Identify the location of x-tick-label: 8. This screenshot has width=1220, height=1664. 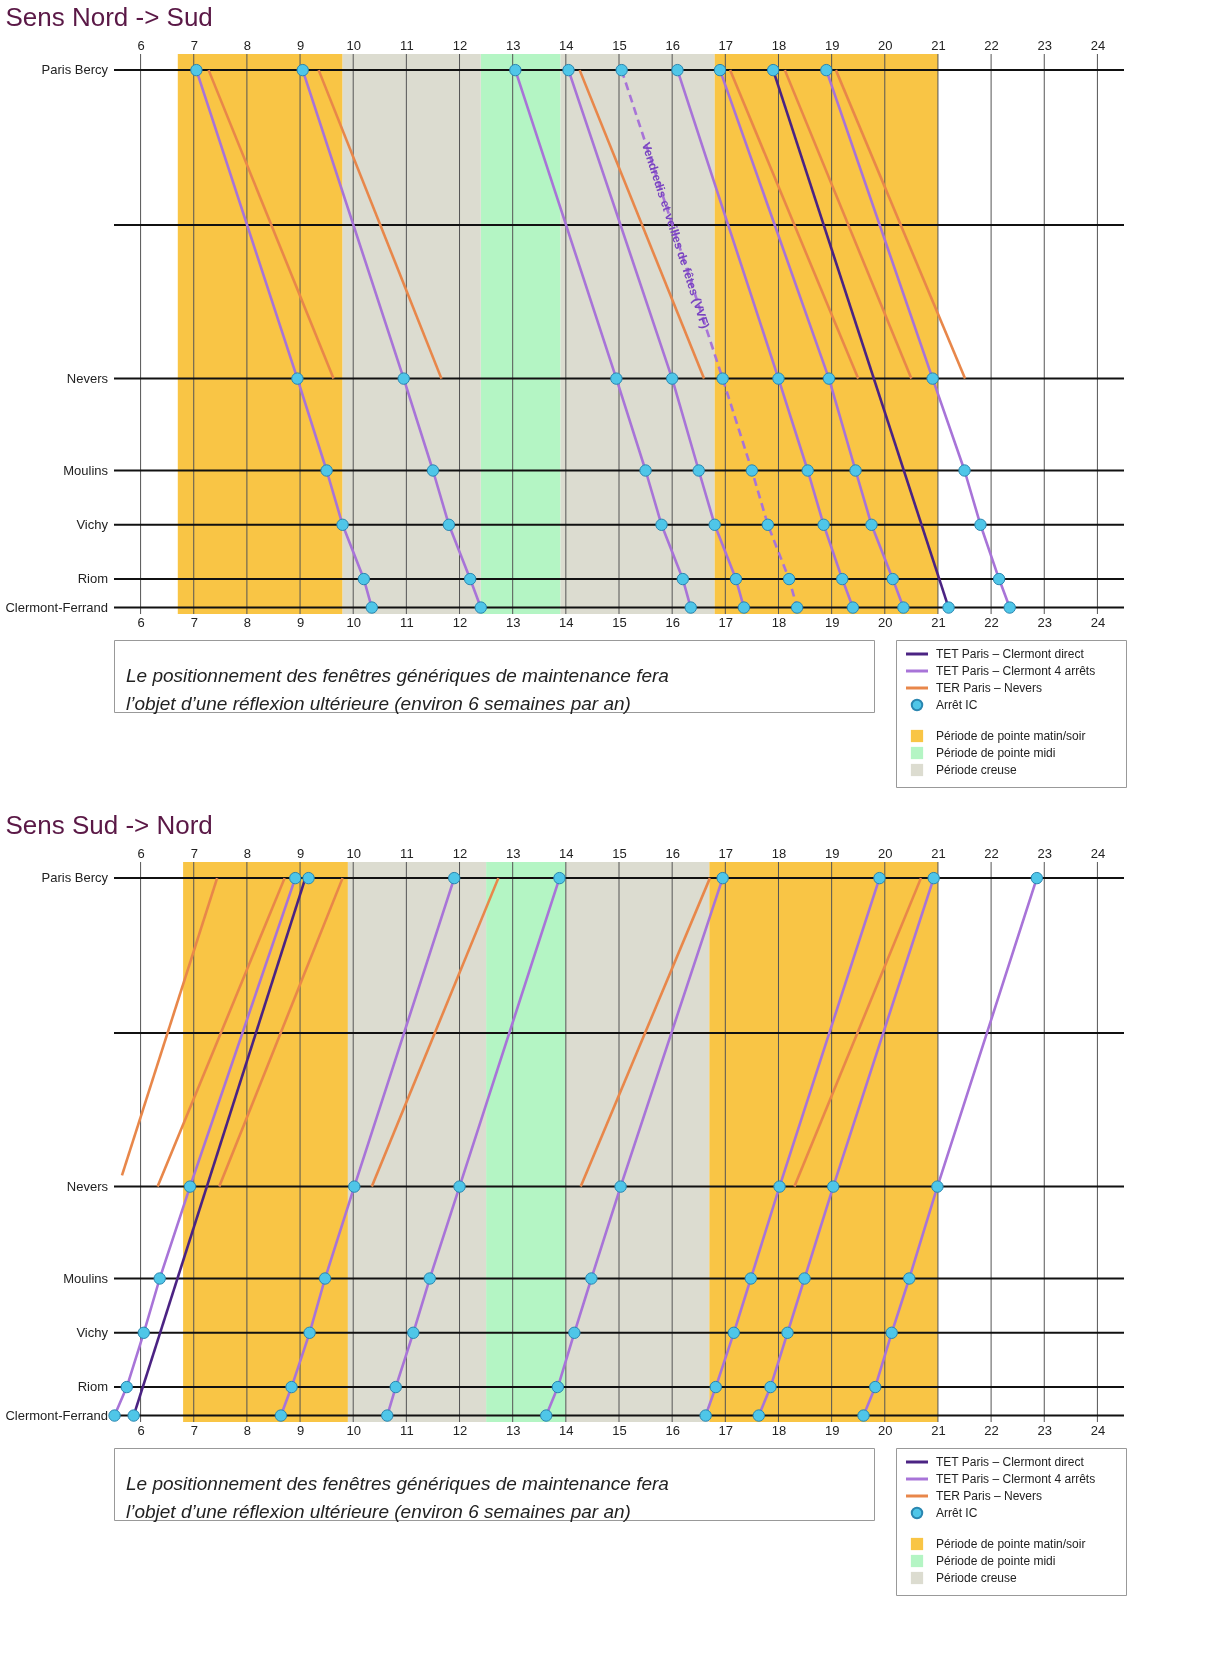
(247, 622).